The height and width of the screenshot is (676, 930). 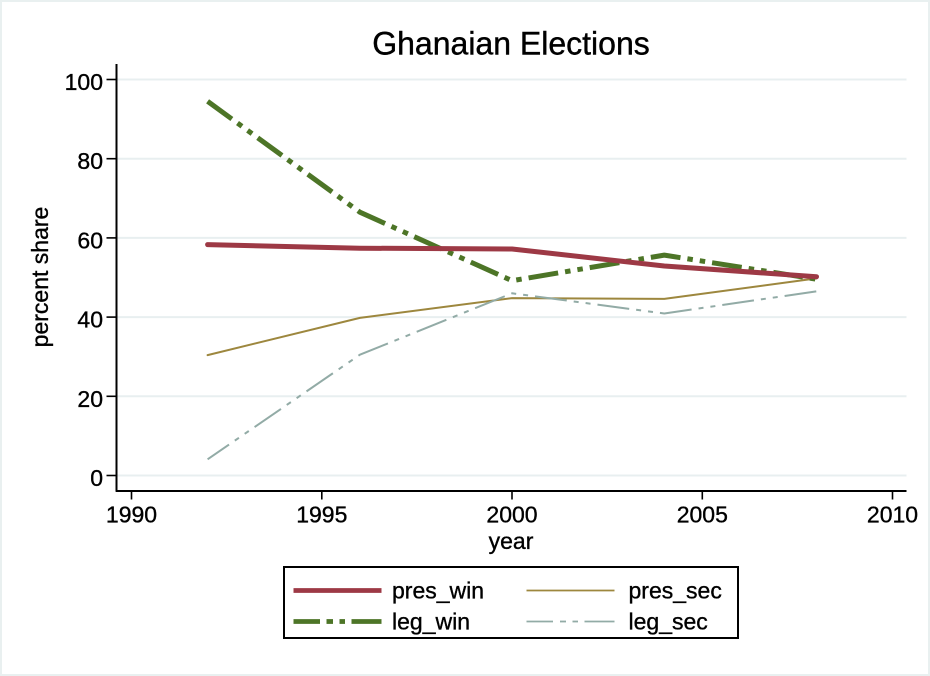 What do you see at coordinates (90, 320) in the screenshot?
I see `svg-text: 40` at bounding box center [90, 320].